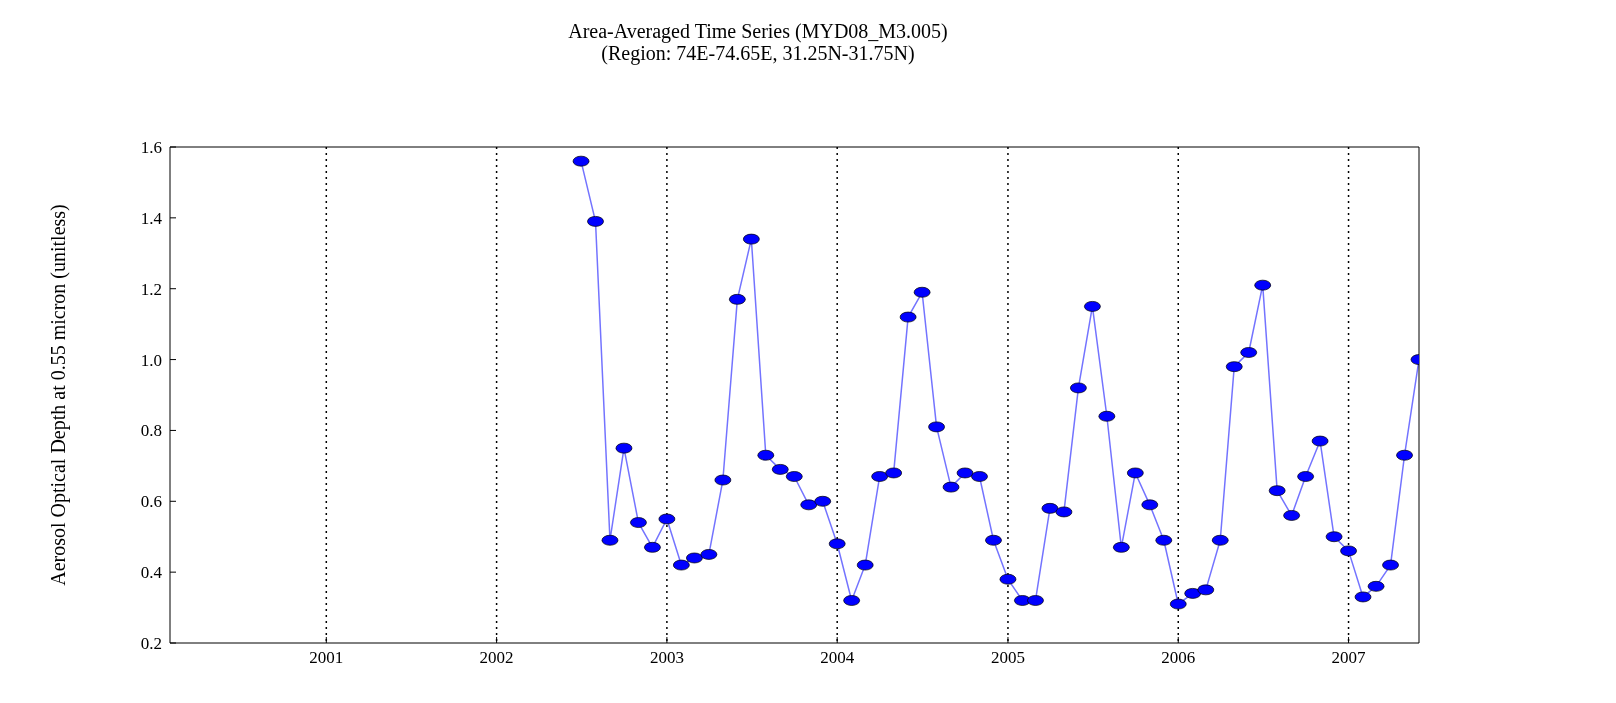 The height and width of the screenshot is (703, 1616). What do you see at coordinates (758, 31) in the screenshot?
I see `chart-title: Area-Averaged Time Series (MYD08_M3.005)` at bounding box center [758, 31].